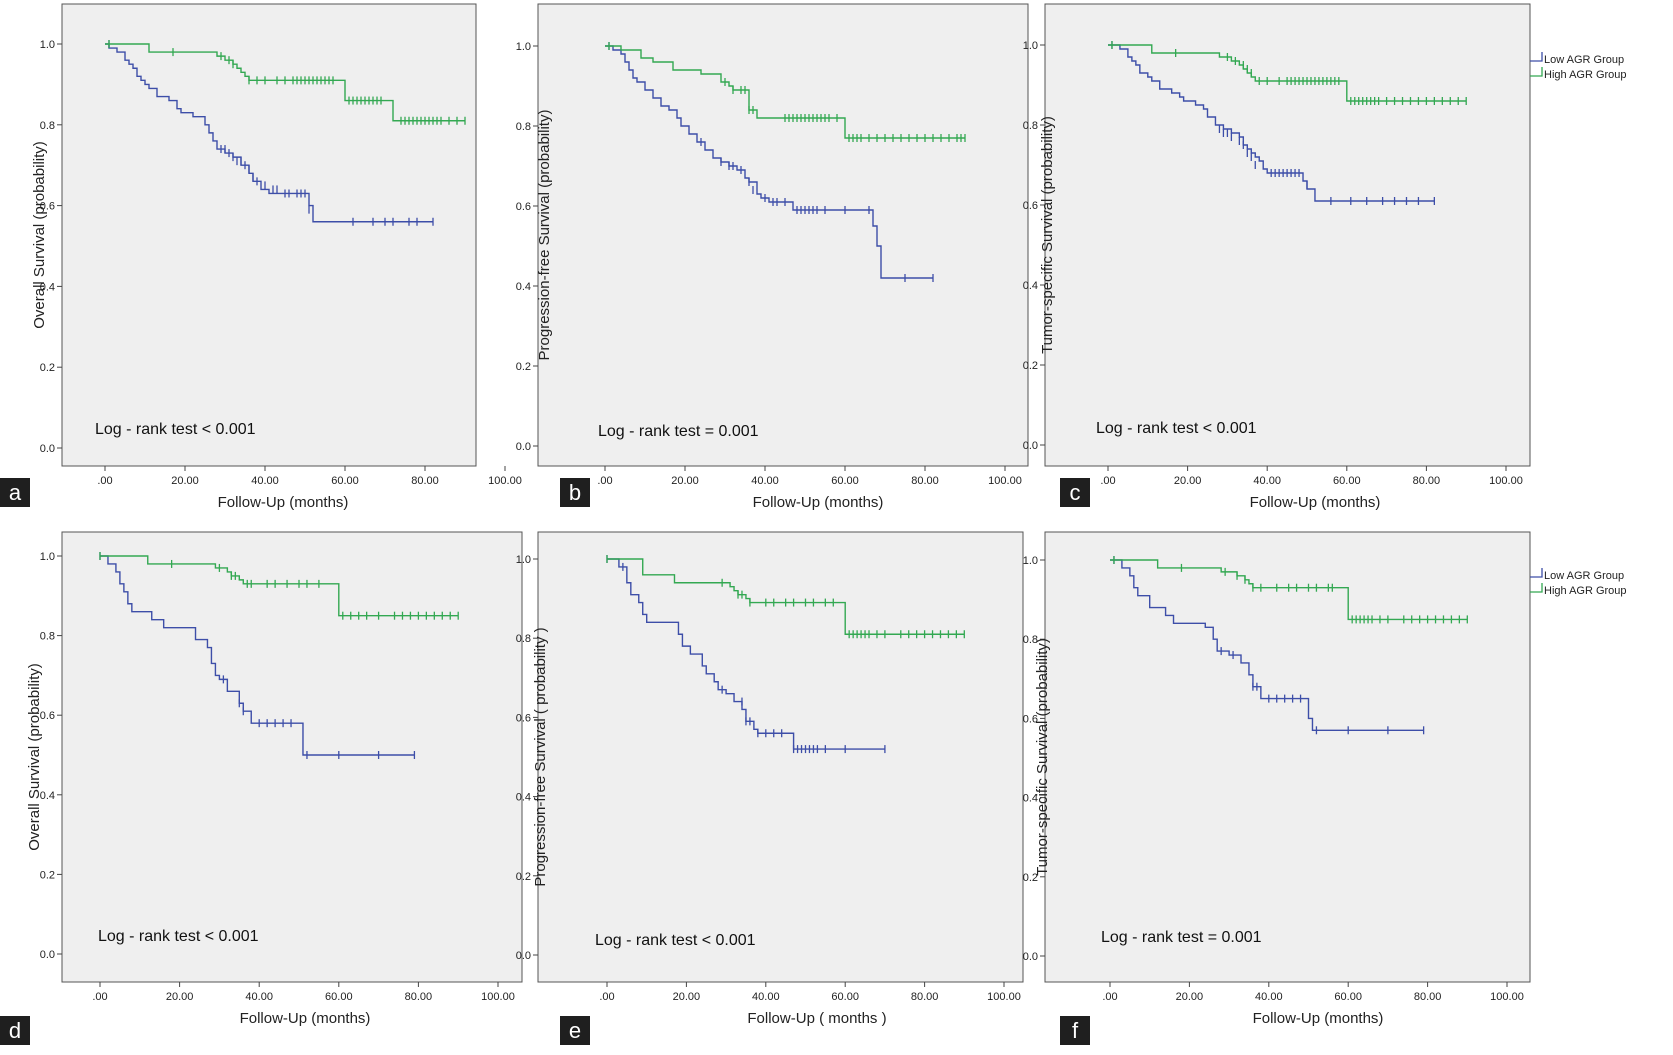 Image resolution: width=1673 pixels, height=1055 pixels. I want to click on panel-tag-b: b, so click(575, 492).